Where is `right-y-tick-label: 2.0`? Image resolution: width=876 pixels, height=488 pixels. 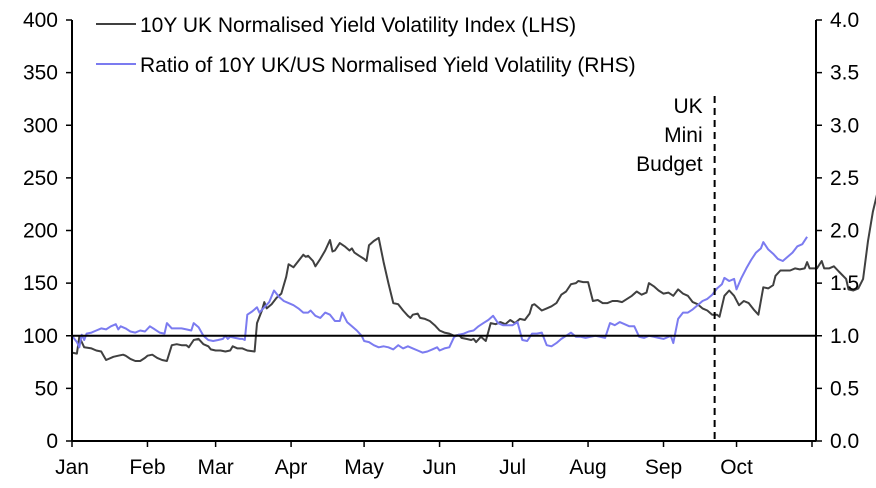 right-y-tick-label: 2.0 is located at coordinates (844, 231).